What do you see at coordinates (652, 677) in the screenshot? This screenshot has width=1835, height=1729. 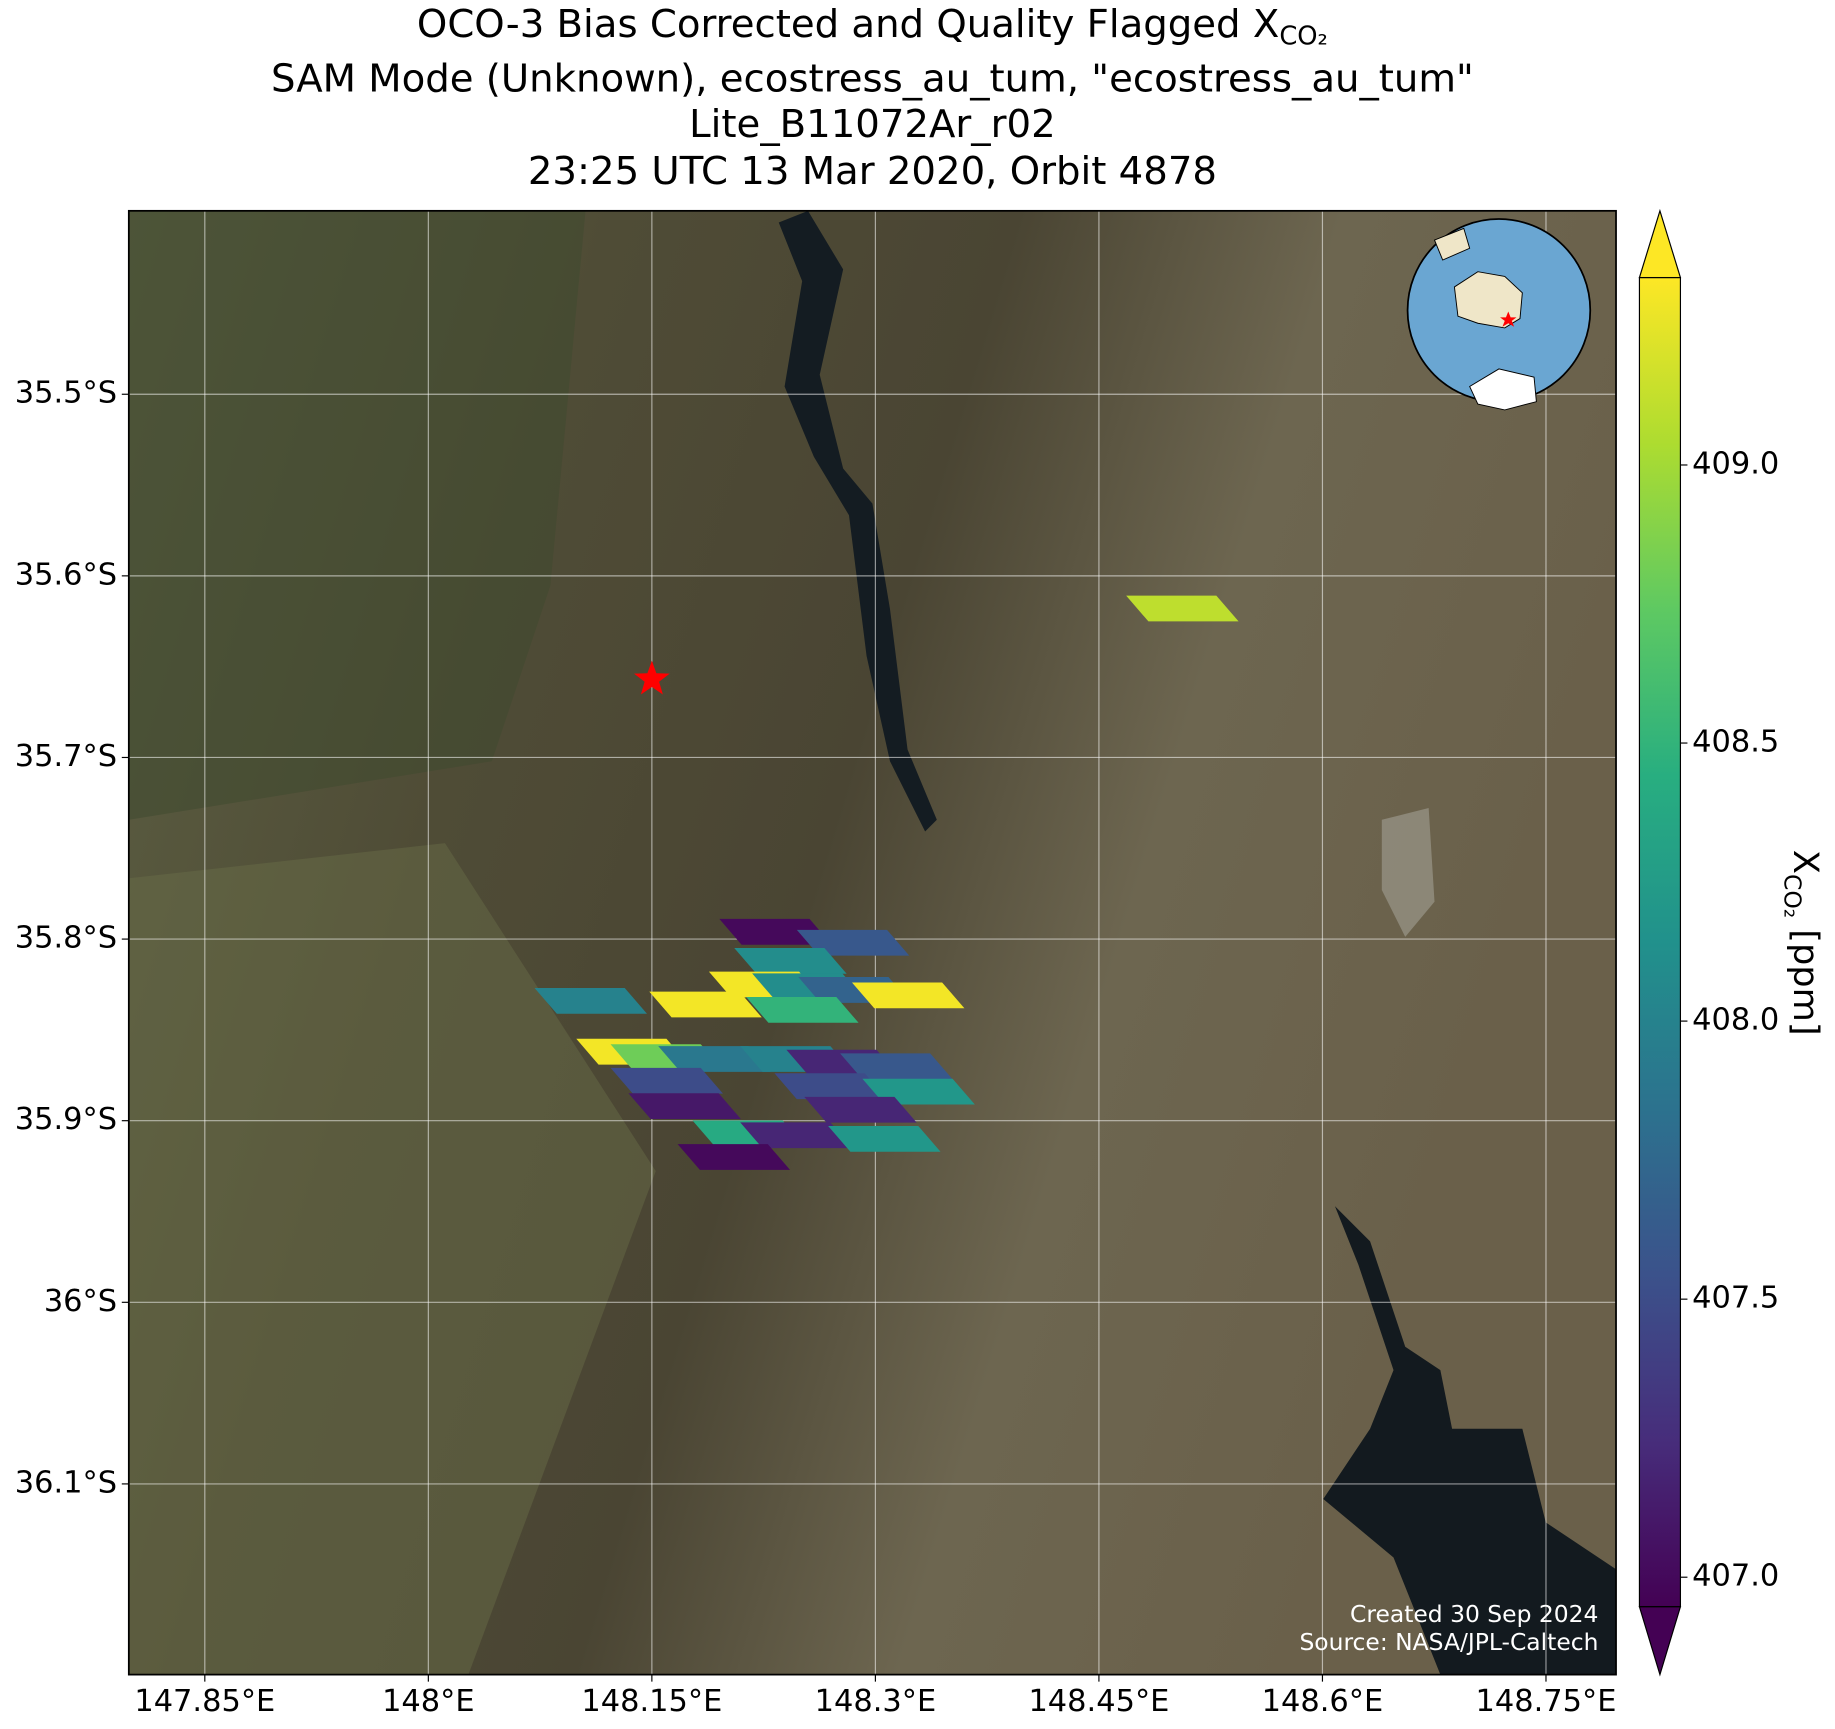 I see `target-marker` at bounding box center [652, 677].